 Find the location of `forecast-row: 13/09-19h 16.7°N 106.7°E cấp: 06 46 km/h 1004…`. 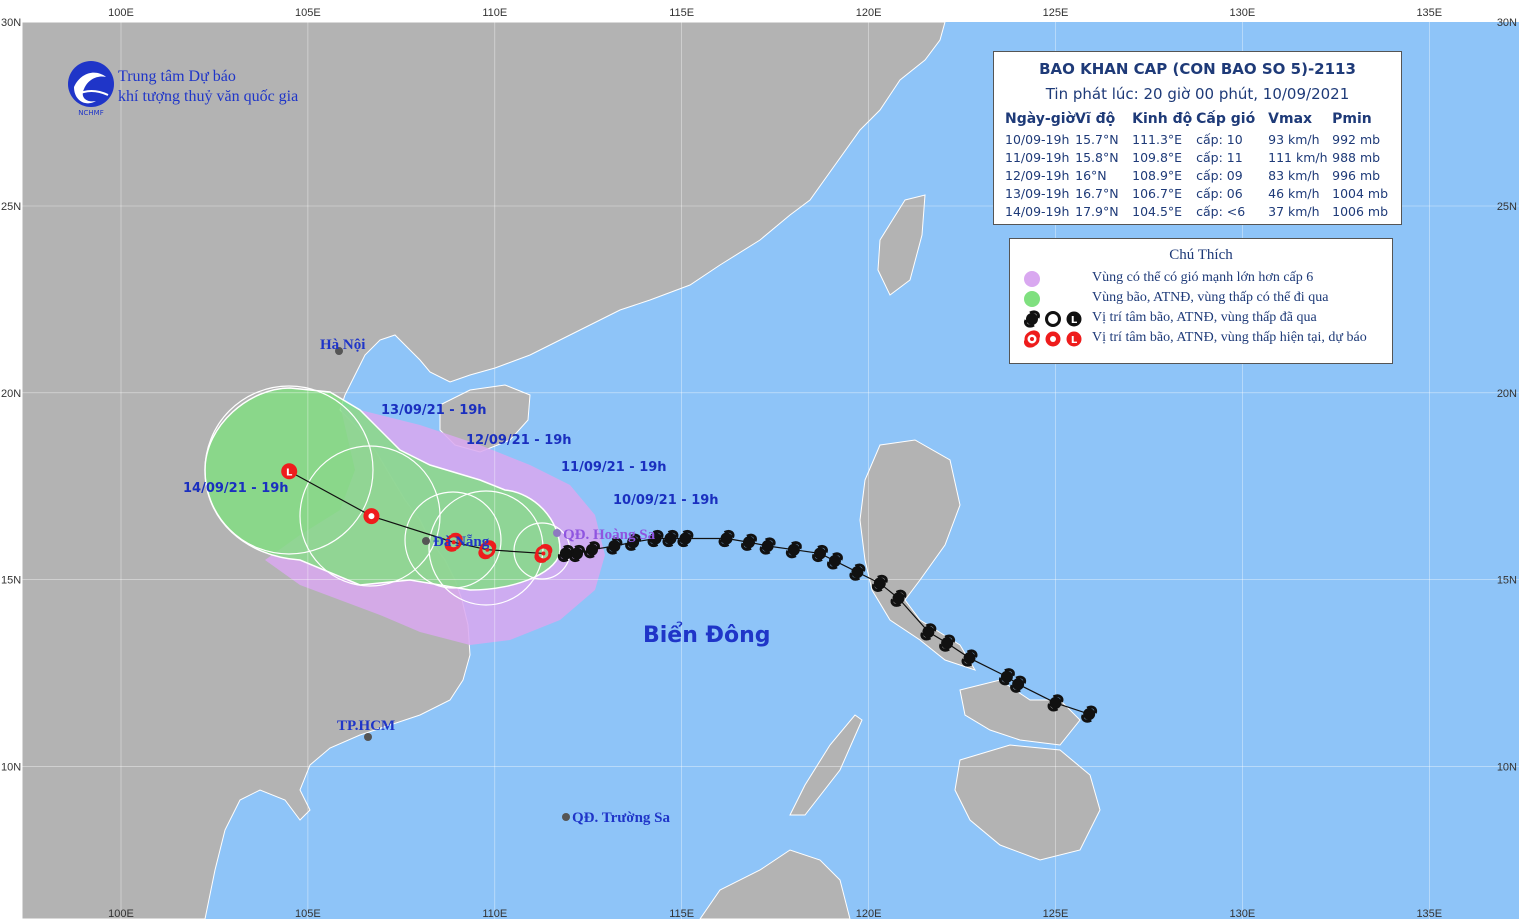

forecast-row: 13/09-19h 16.7°N 106.7°E cấp: 06 46 km/h 1004… is located at coordinates (1196, 193).